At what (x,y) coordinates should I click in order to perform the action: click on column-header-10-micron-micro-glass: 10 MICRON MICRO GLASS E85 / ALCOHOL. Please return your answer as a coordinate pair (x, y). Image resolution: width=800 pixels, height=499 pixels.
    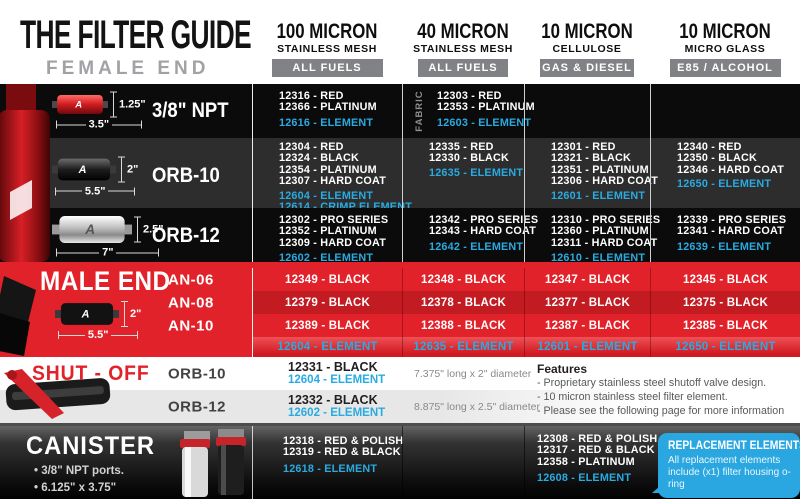
    Looking at the image, I should click on (725, 38).